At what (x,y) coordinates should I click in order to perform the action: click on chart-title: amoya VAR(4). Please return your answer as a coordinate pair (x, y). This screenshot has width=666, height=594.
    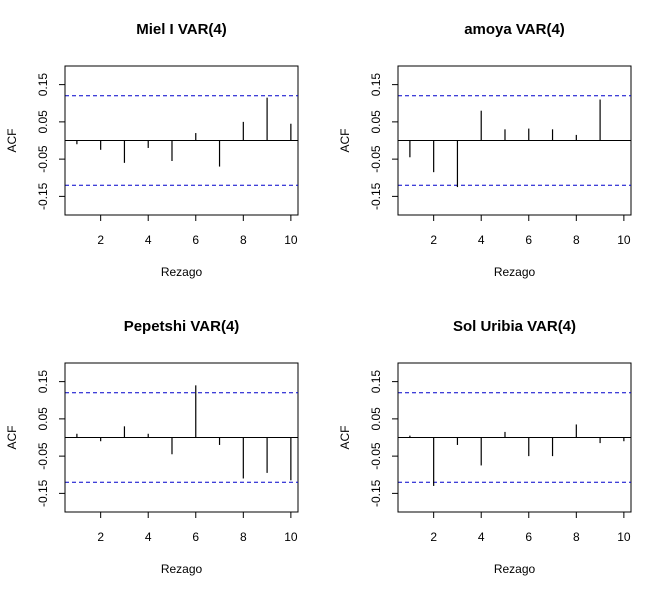
    Looking at the image, I should click on (514, 29).